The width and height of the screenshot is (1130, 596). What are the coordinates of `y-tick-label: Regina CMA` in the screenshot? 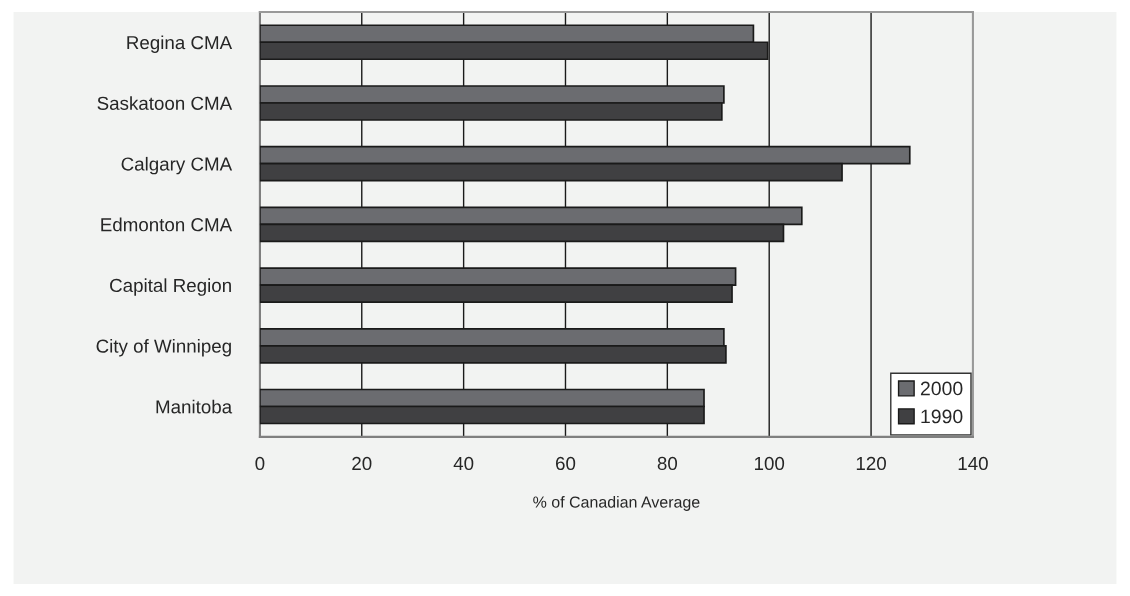 It's located at (180, 44).